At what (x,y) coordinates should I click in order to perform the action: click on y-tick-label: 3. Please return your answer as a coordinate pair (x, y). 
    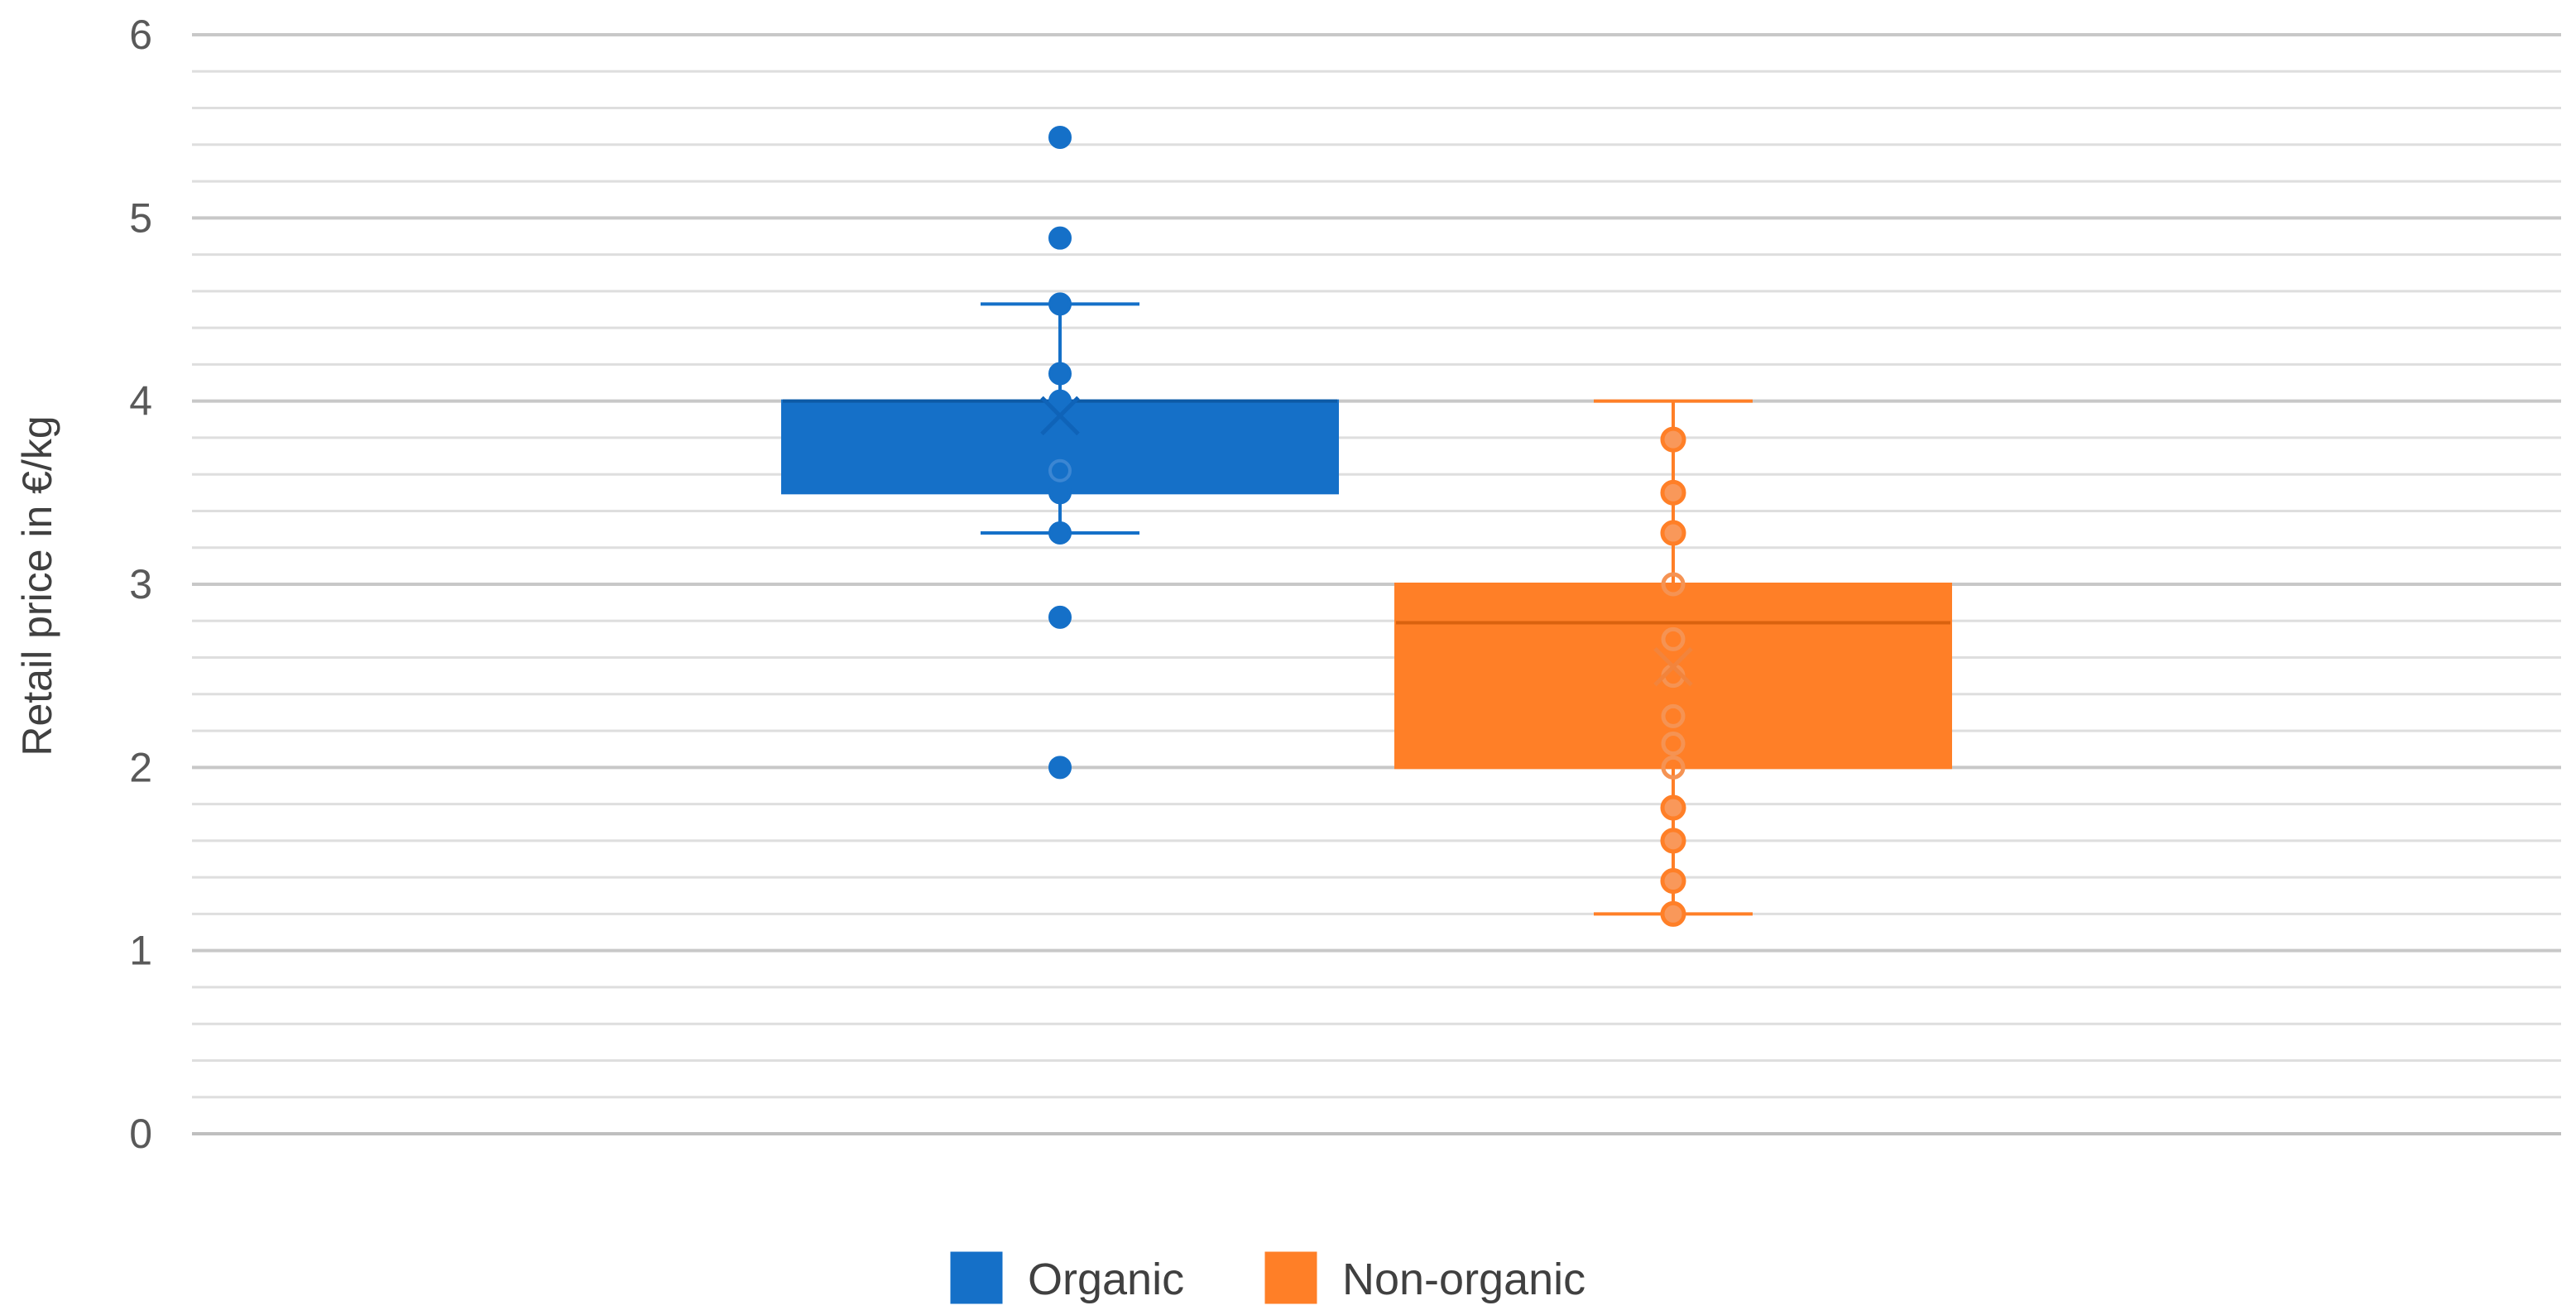
    Looking at the image, I should click on (140, 584).